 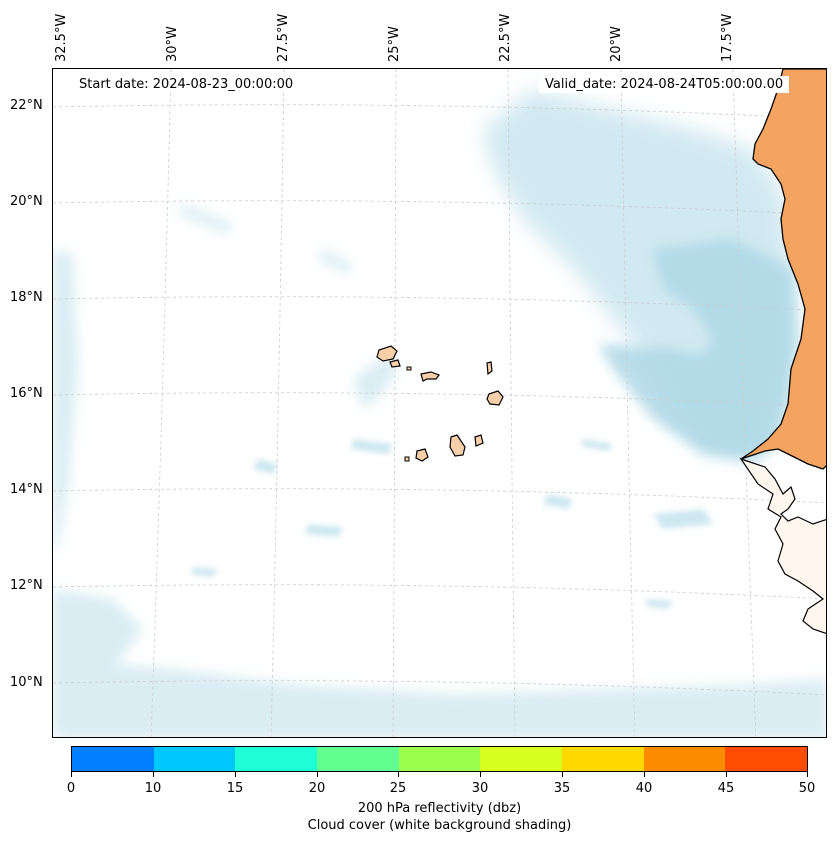 I want to click on lat-label-18n: 18°N, so click(x=26, y=297).